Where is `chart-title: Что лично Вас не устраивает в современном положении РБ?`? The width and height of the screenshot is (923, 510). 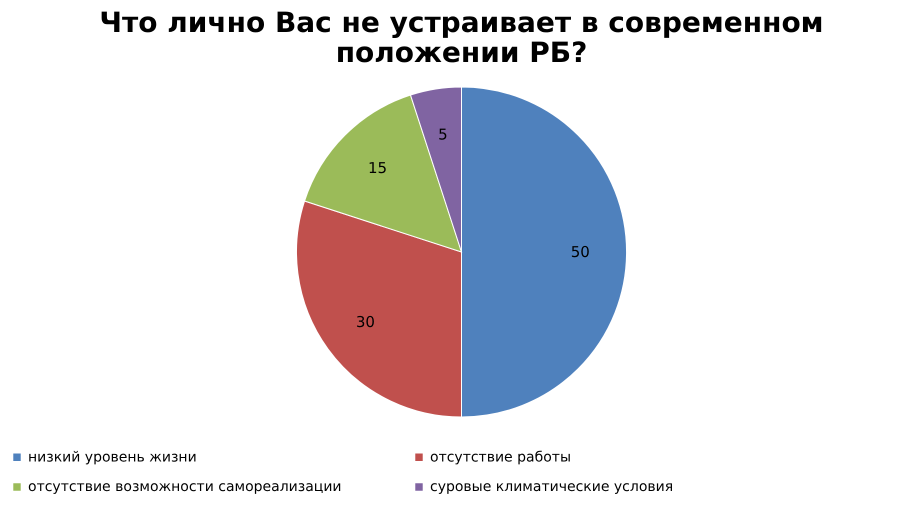 chart-title: Что лично Вас не устраивает в современном положении РБ? is located at coordinates (461, 37).